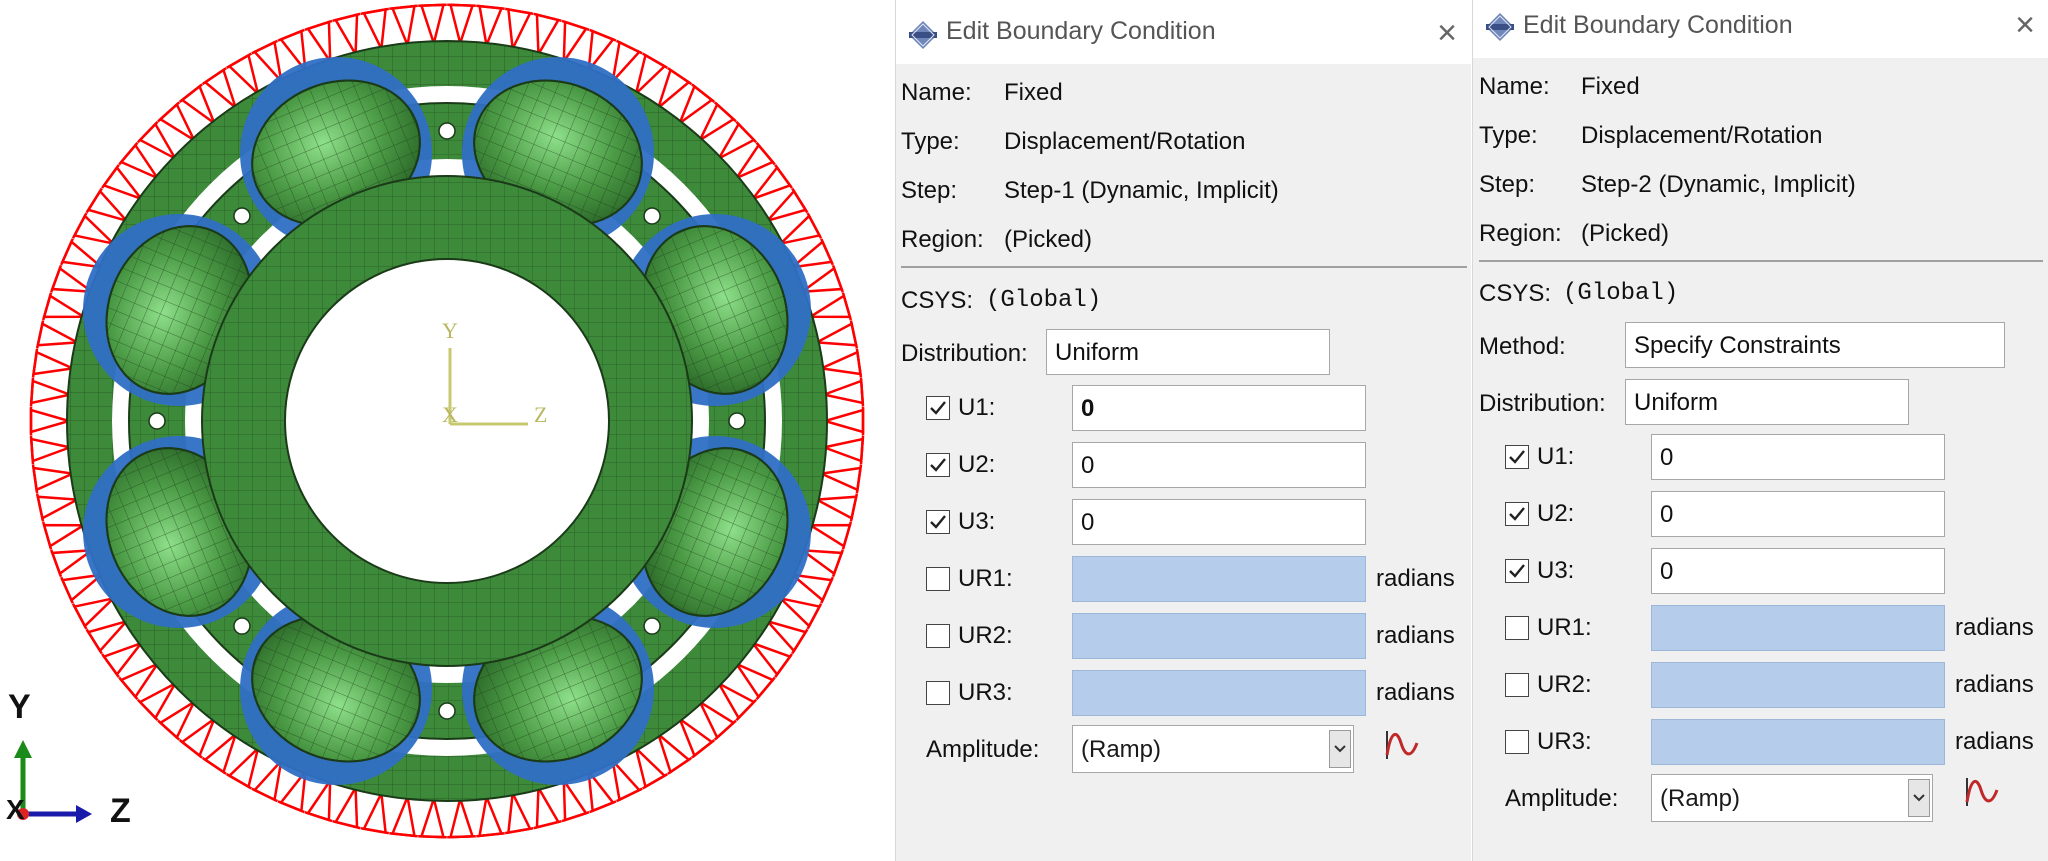 This screenshot has width=2048, height=861. What do you see at coordinates (120, 811) in the screenshot?
I see `global-triad-z-label: Z` at bounding box center [120, 811].